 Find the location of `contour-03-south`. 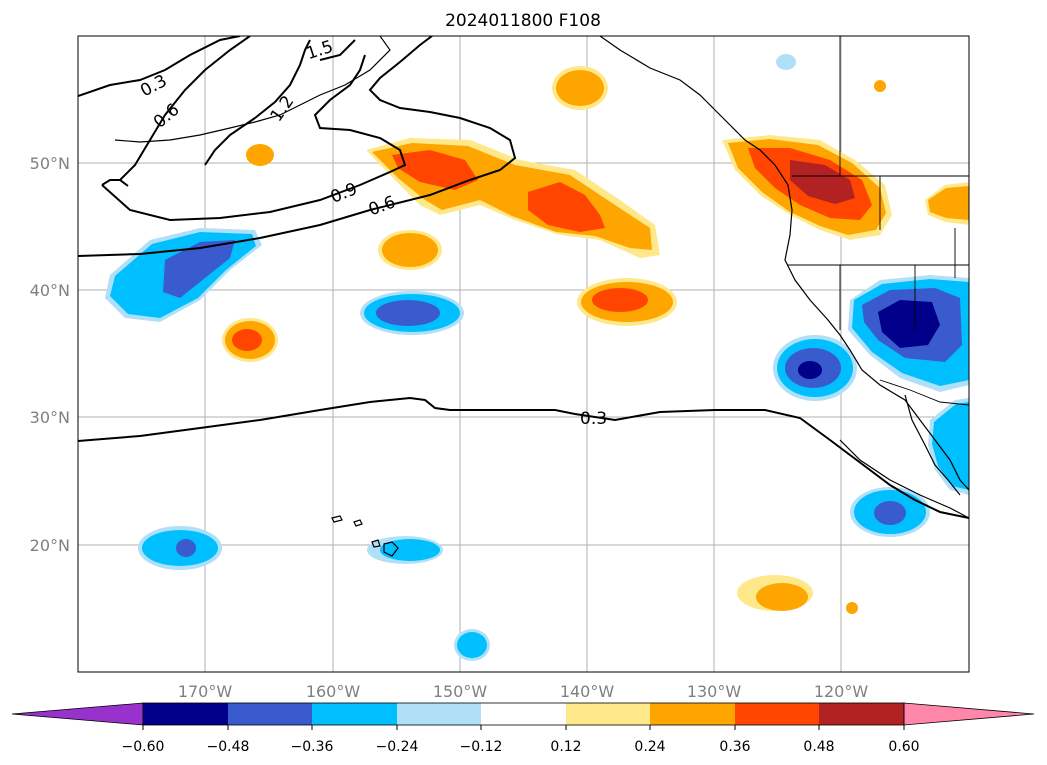

contour-03-south is located at coordinates (523, 457).